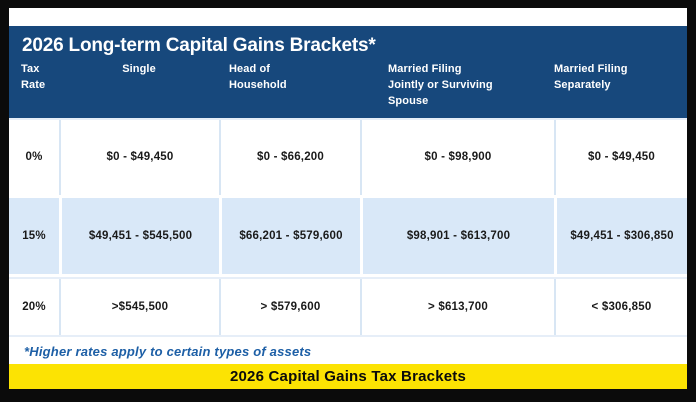 The height and width of the screenshot is (402, 696). I want to click on caption-banner: 2026 Capital Gains Tax Brackets, so click(348, 376).